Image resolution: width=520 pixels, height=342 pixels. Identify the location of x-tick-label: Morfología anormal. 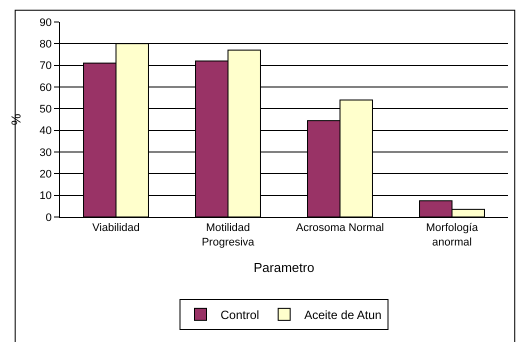
(452, 235).